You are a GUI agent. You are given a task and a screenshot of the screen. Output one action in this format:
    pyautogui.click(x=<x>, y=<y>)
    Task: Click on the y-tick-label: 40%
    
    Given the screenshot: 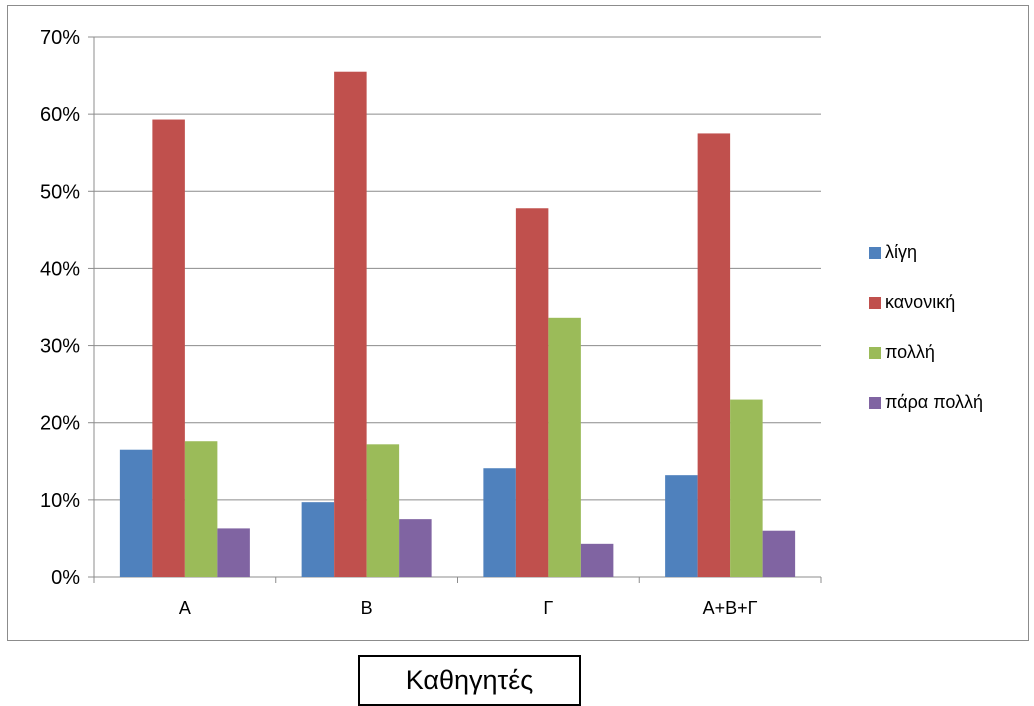 What is the action you would take?
    pyautogui.click(x=60, y=269)
    